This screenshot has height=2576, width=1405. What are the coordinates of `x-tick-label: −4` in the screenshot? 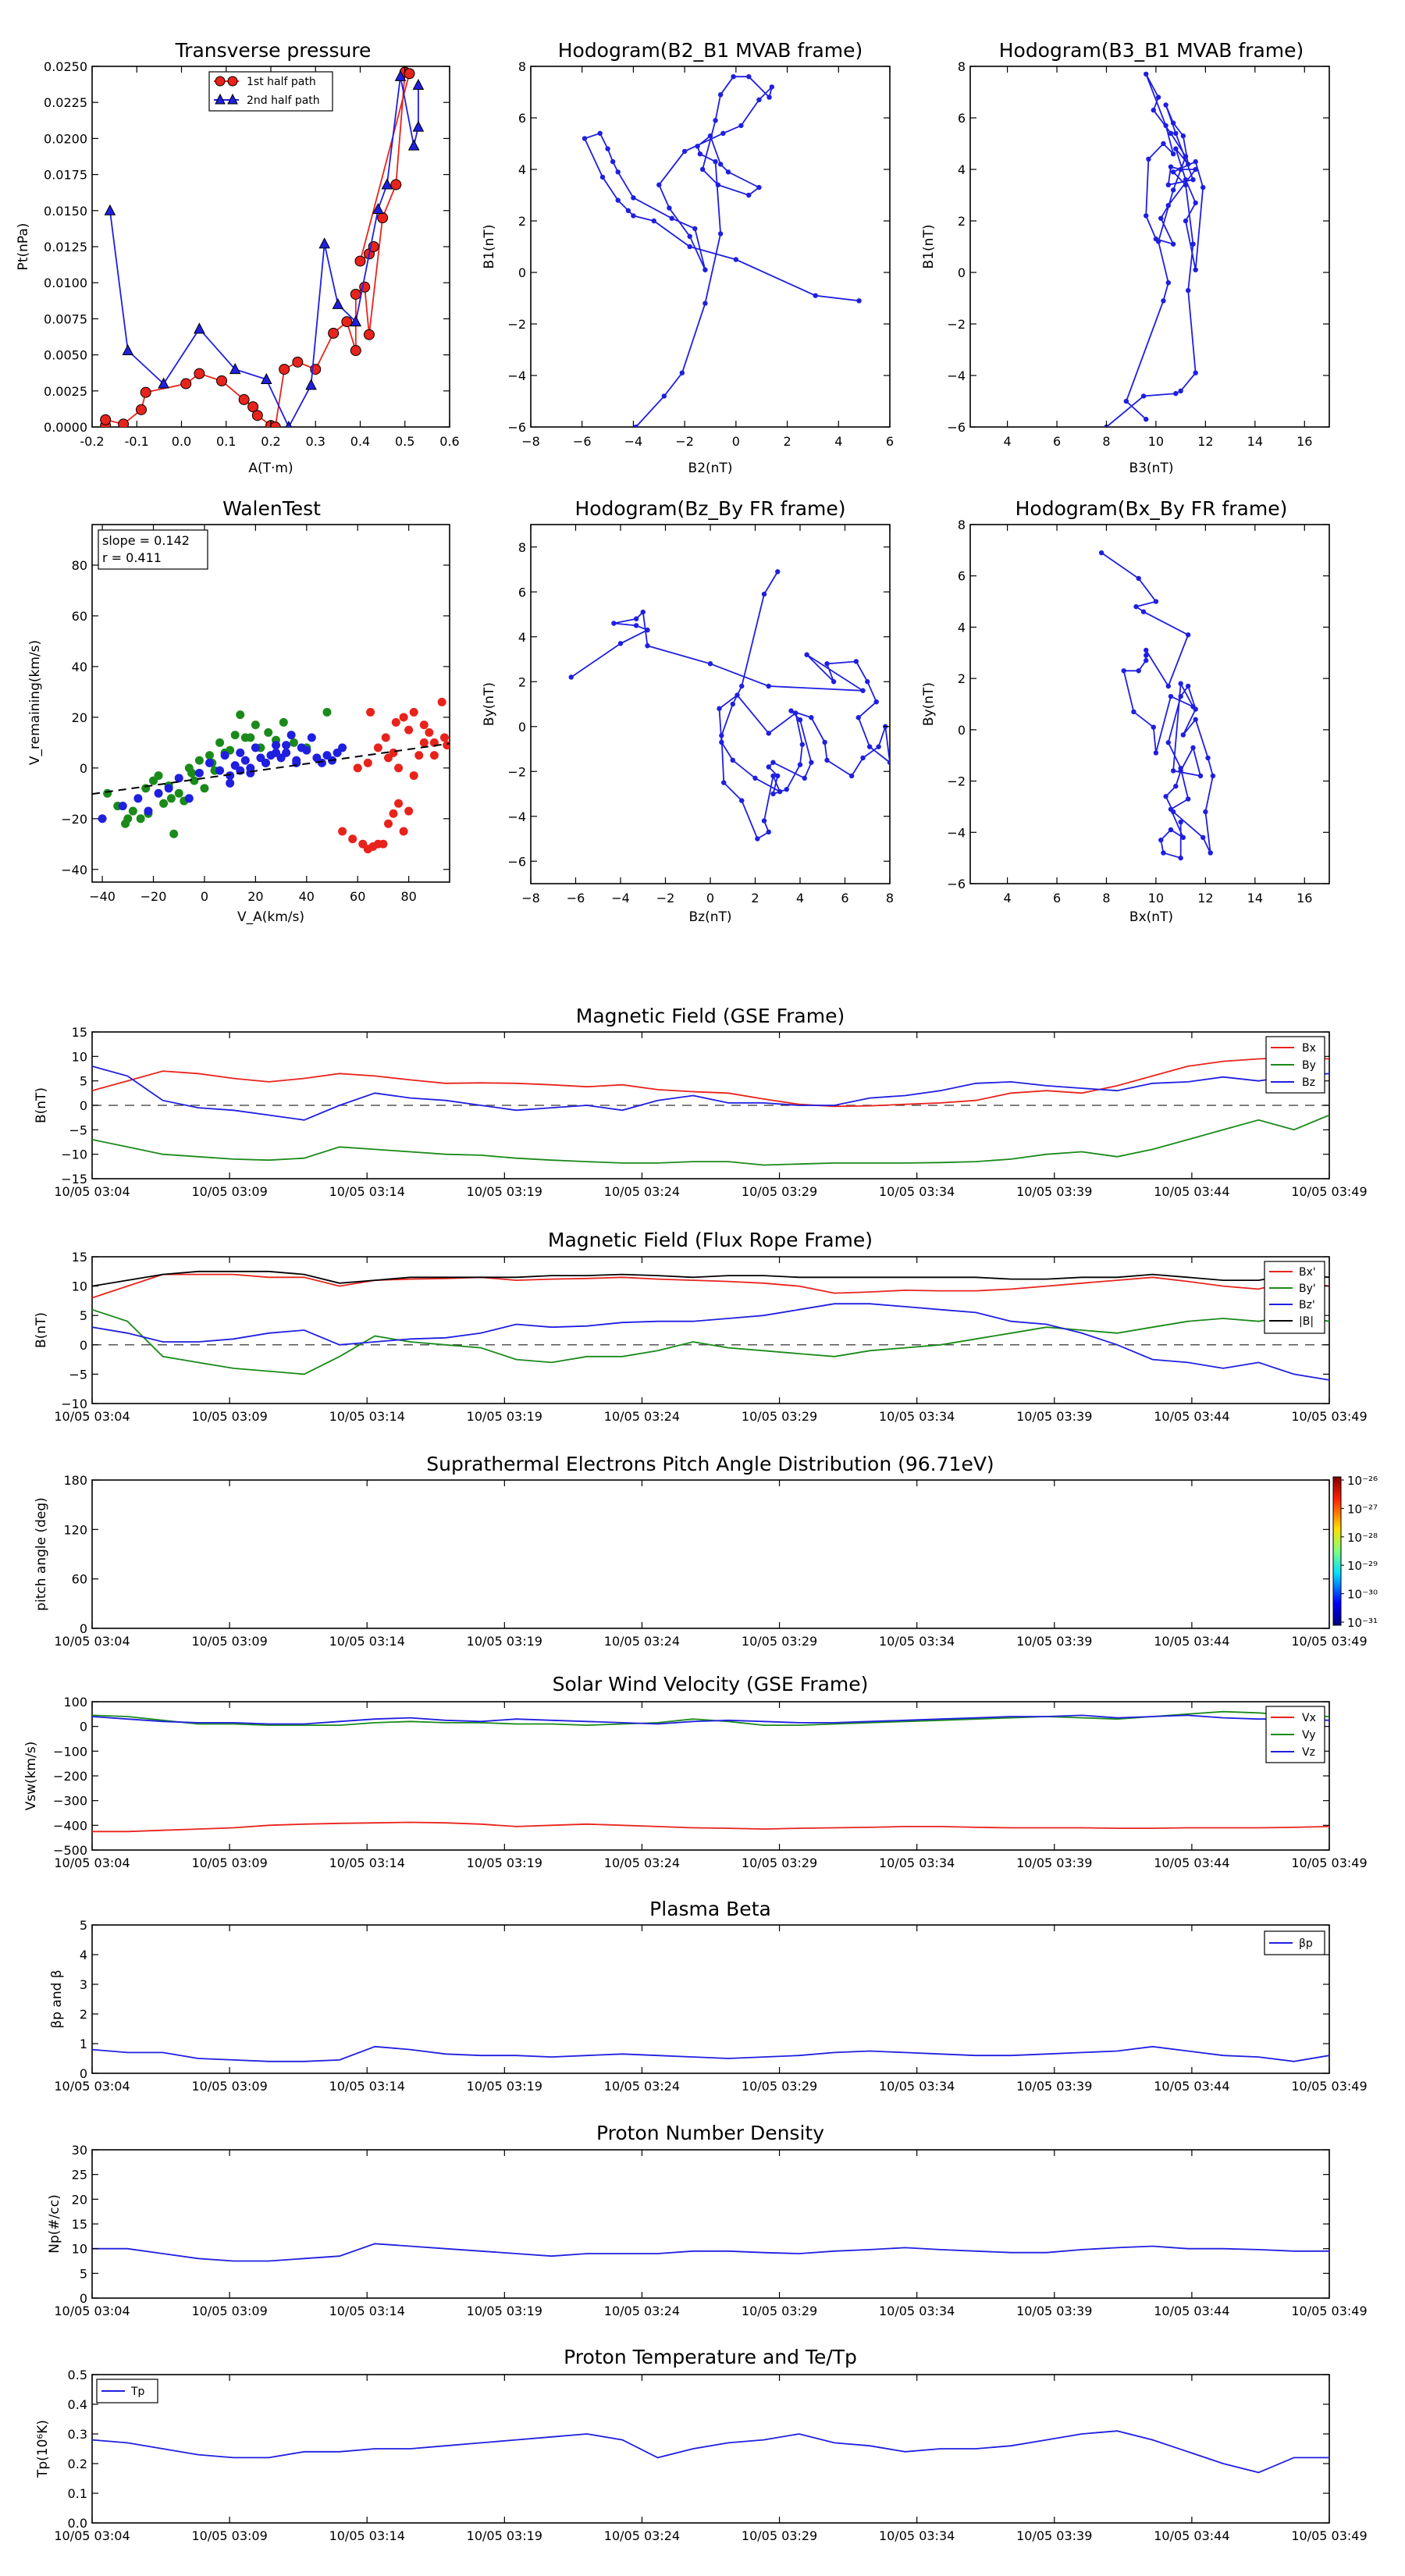 It's located at (620, 899).